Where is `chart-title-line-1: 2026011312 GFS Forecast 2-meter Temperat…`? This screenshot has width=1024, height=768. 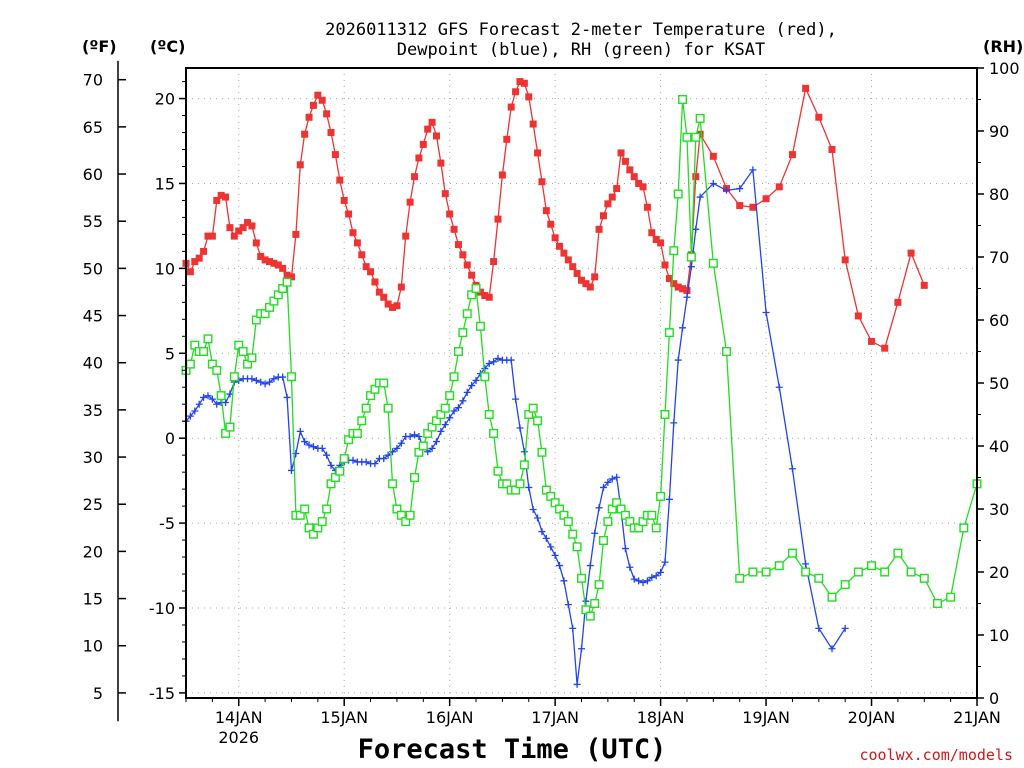 chart-title-line-1: 2026011312 GFS Forecast 2-meter Temperat… is located at coordinates (581, 30).